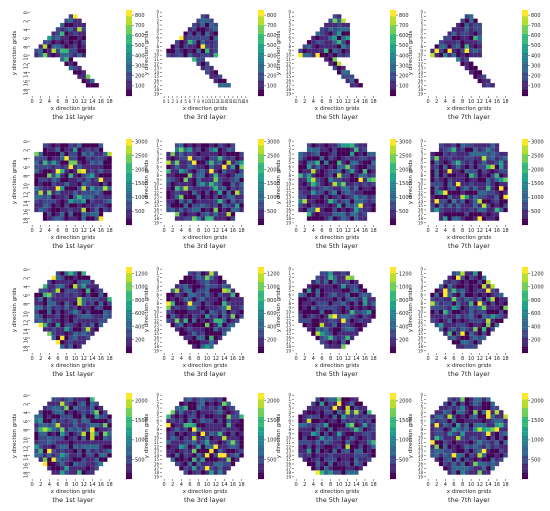 The image size is (550, 511). What do you see at coordinates (273, 156) in the screenshot?
I see `colorbar-tick-label: 2500` at bounding box center [273, 156].